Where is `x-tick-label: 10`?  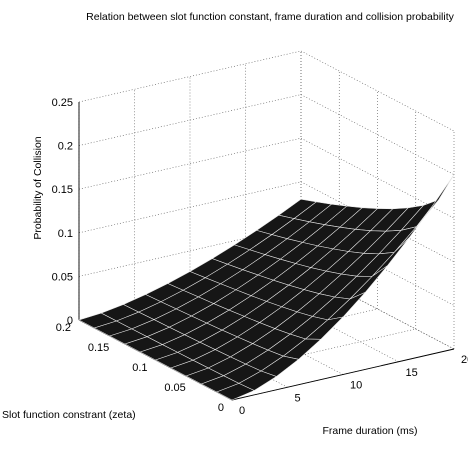
x-tick-label: 10 is located at coordinates (356, 386).